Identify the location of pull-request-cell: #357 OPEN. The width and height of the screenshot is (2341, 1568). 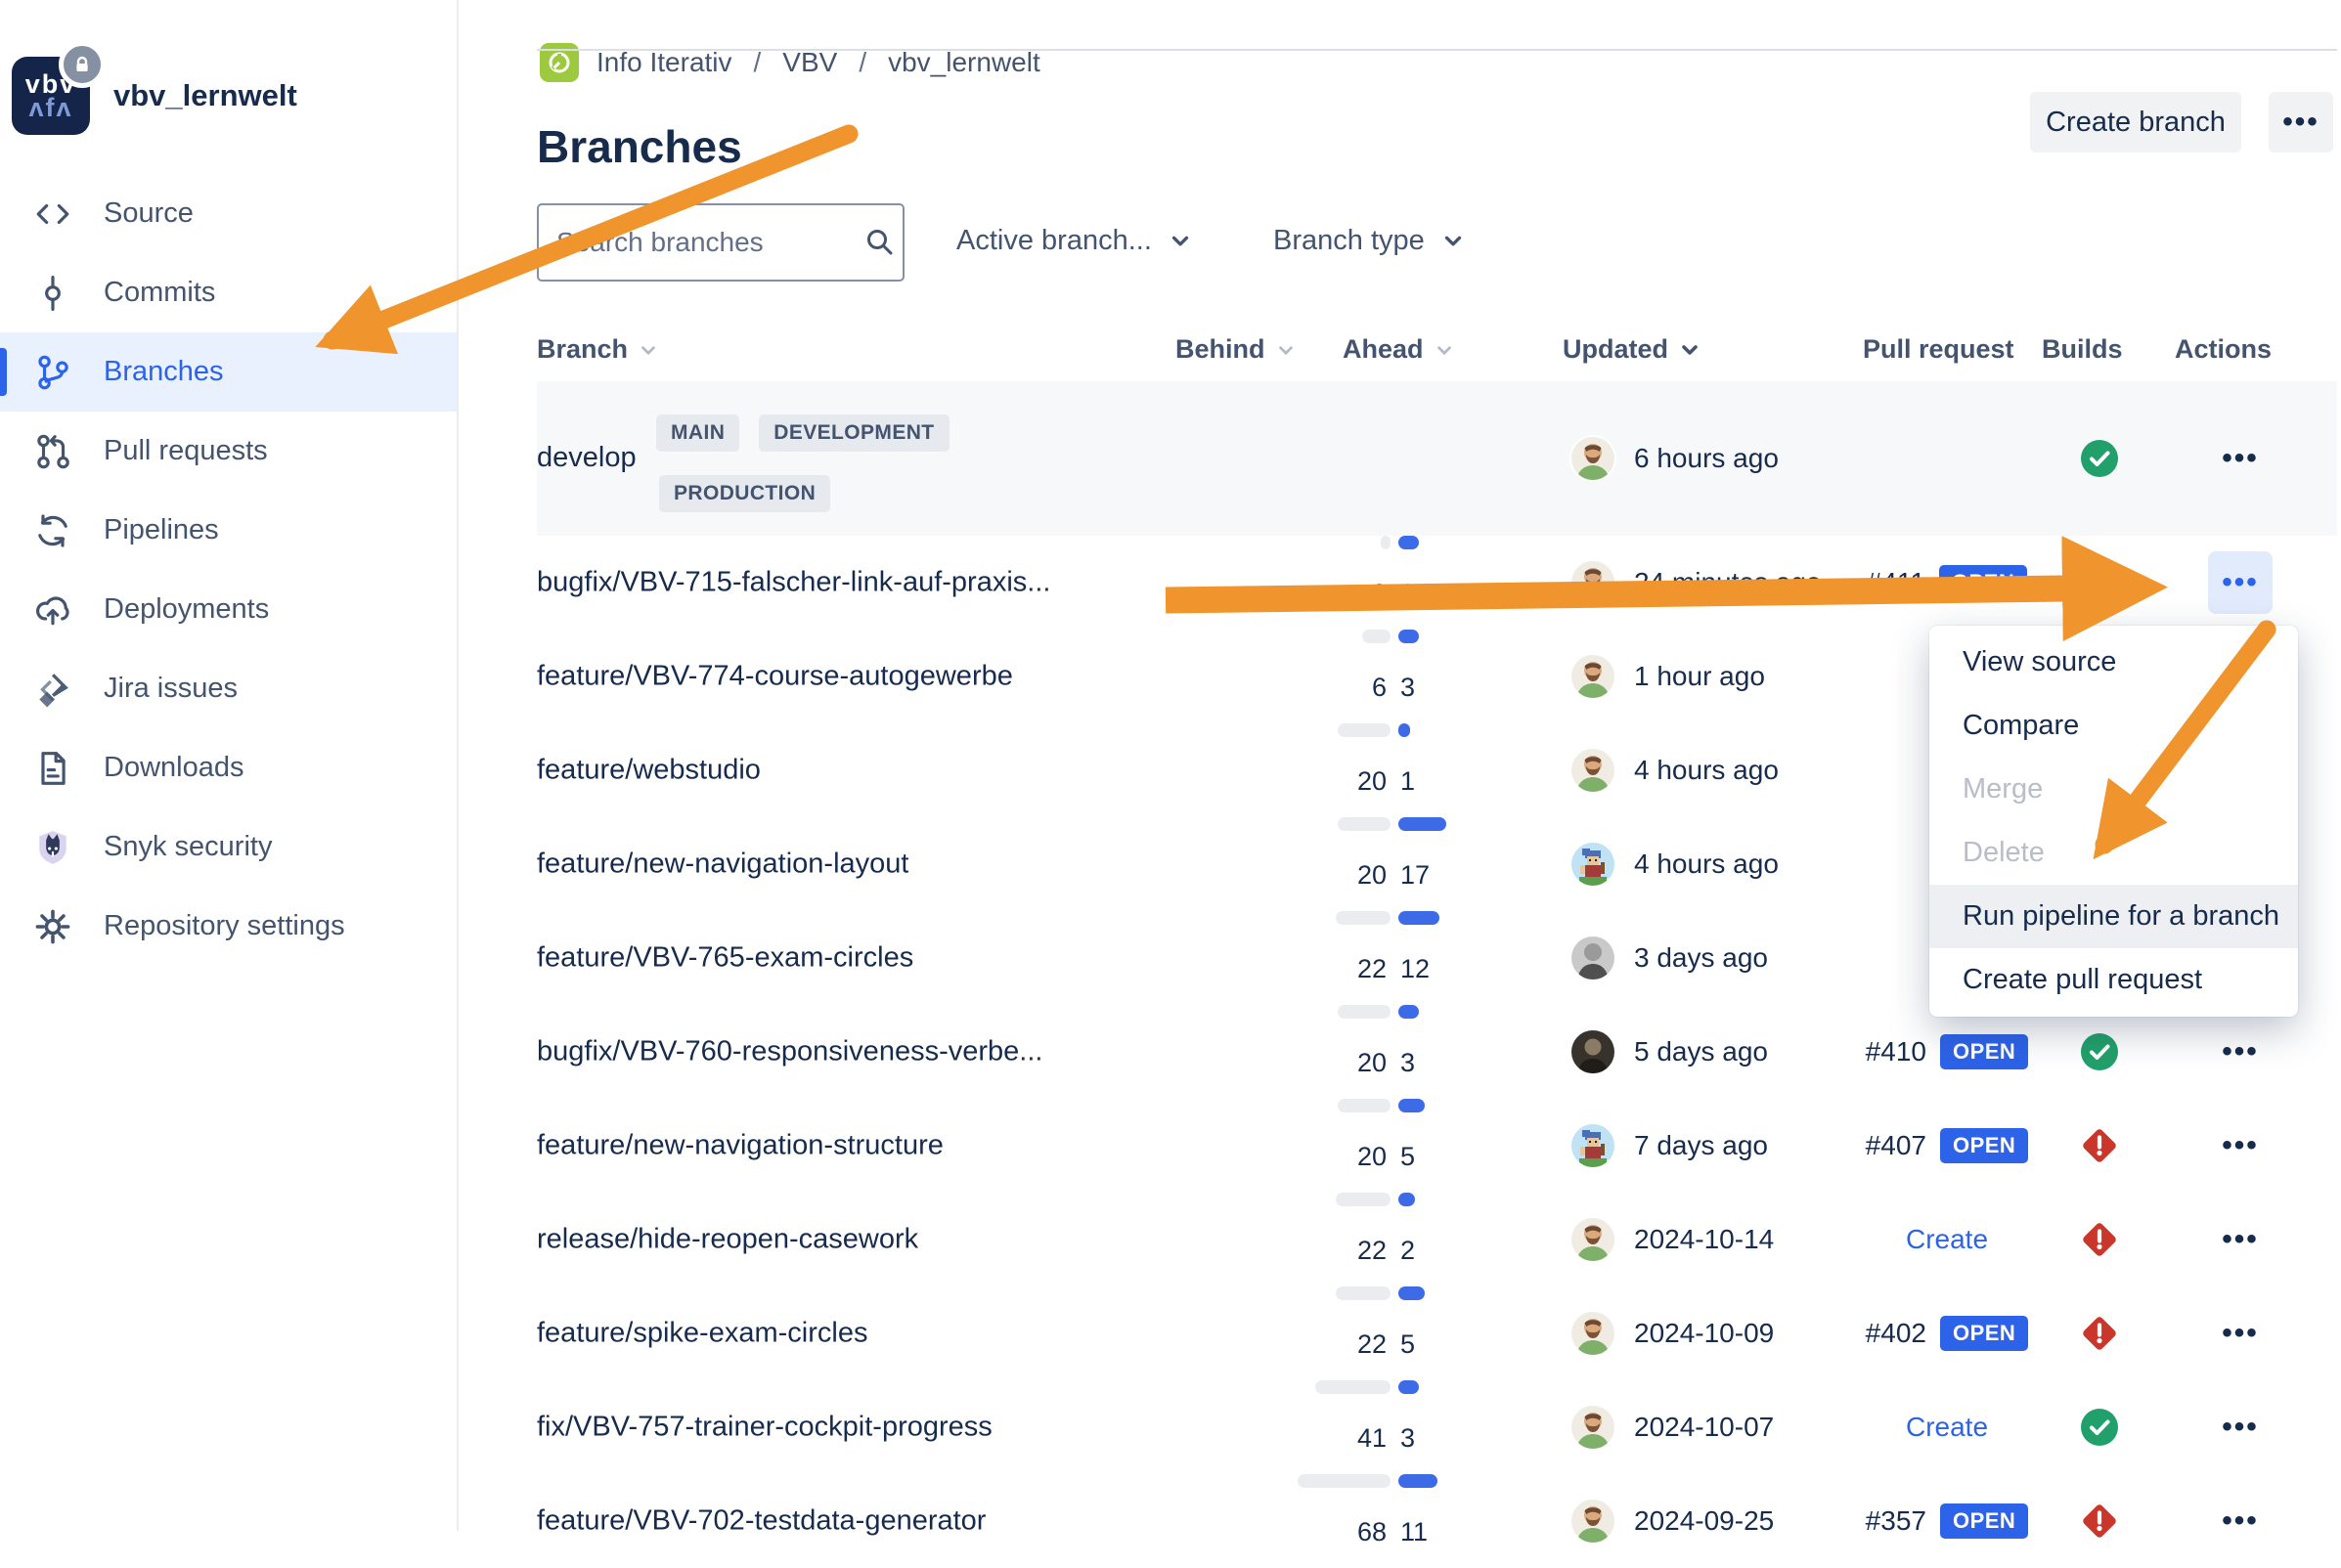
(1947, 1521).